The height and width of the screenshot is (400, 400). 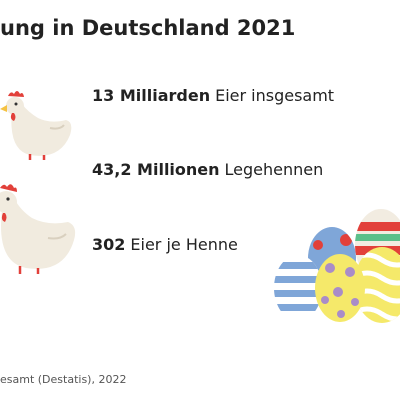 I want to click on fact: 13 Milliarden Eier insgesamt, so click(x=213, y=95).